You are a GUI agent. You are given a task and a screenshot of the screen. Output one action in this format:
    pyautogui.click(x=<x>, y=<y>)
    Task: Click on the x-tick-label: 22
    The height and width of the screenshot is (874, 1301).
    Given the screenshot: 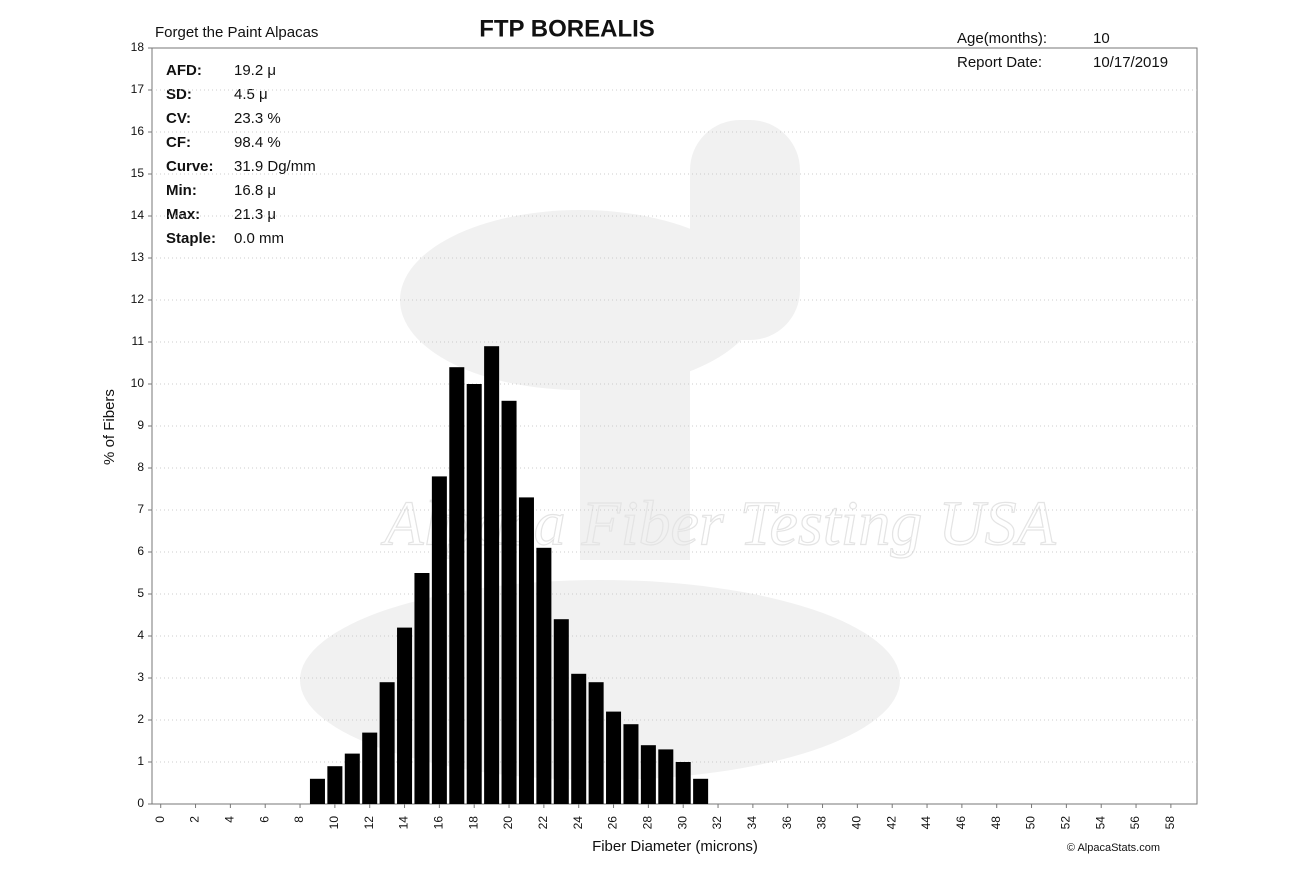 What is the action you would take?
    pyautogui.click(x=543, y=823)
    